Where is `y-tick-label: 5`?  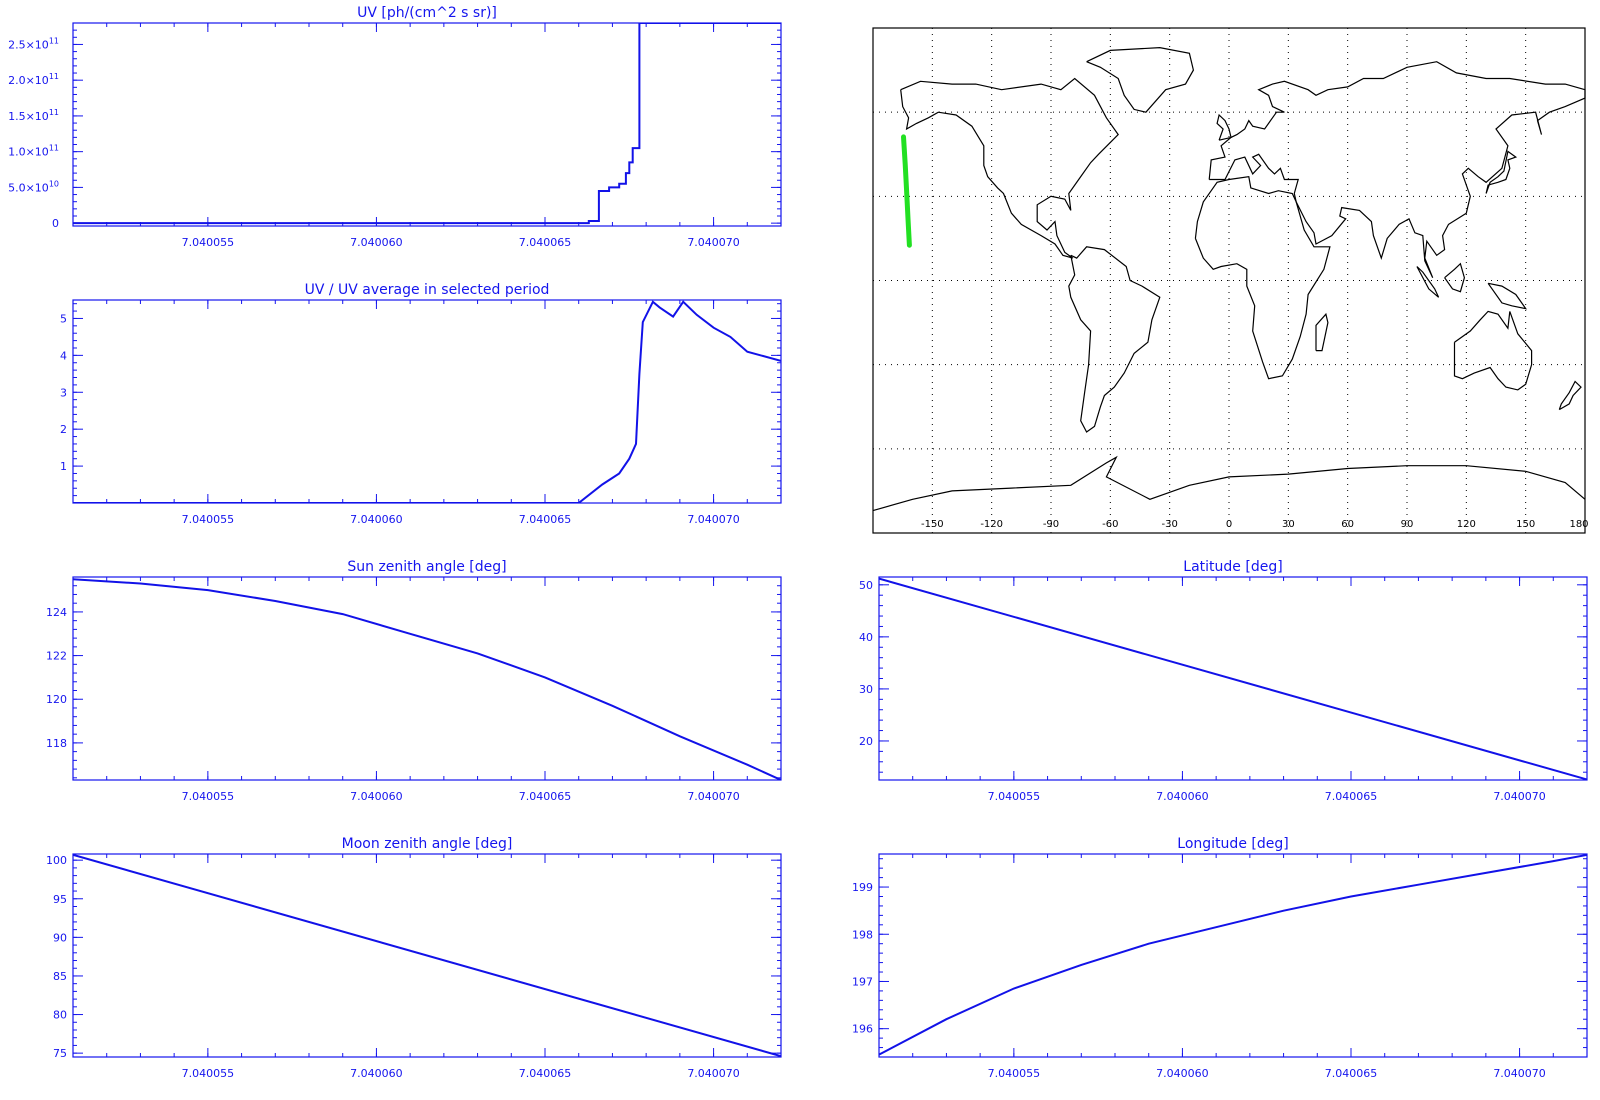 y-tick-label: 5 is located at coordinates (63, 318).